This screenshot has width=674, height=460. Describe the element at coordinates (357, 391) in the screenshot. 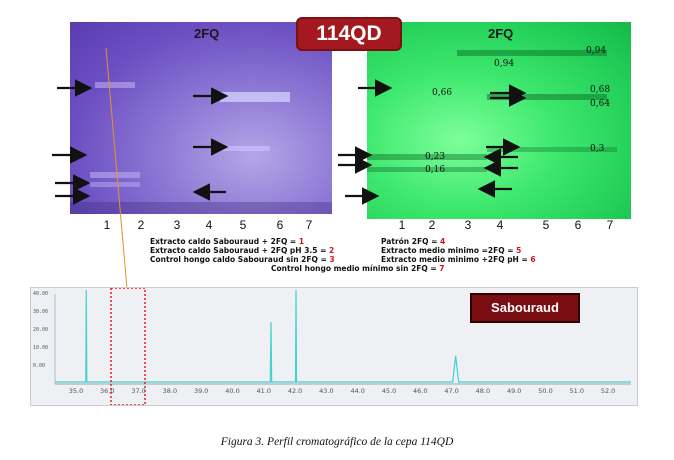

I see `x-tick-label: 44.0` at that location.